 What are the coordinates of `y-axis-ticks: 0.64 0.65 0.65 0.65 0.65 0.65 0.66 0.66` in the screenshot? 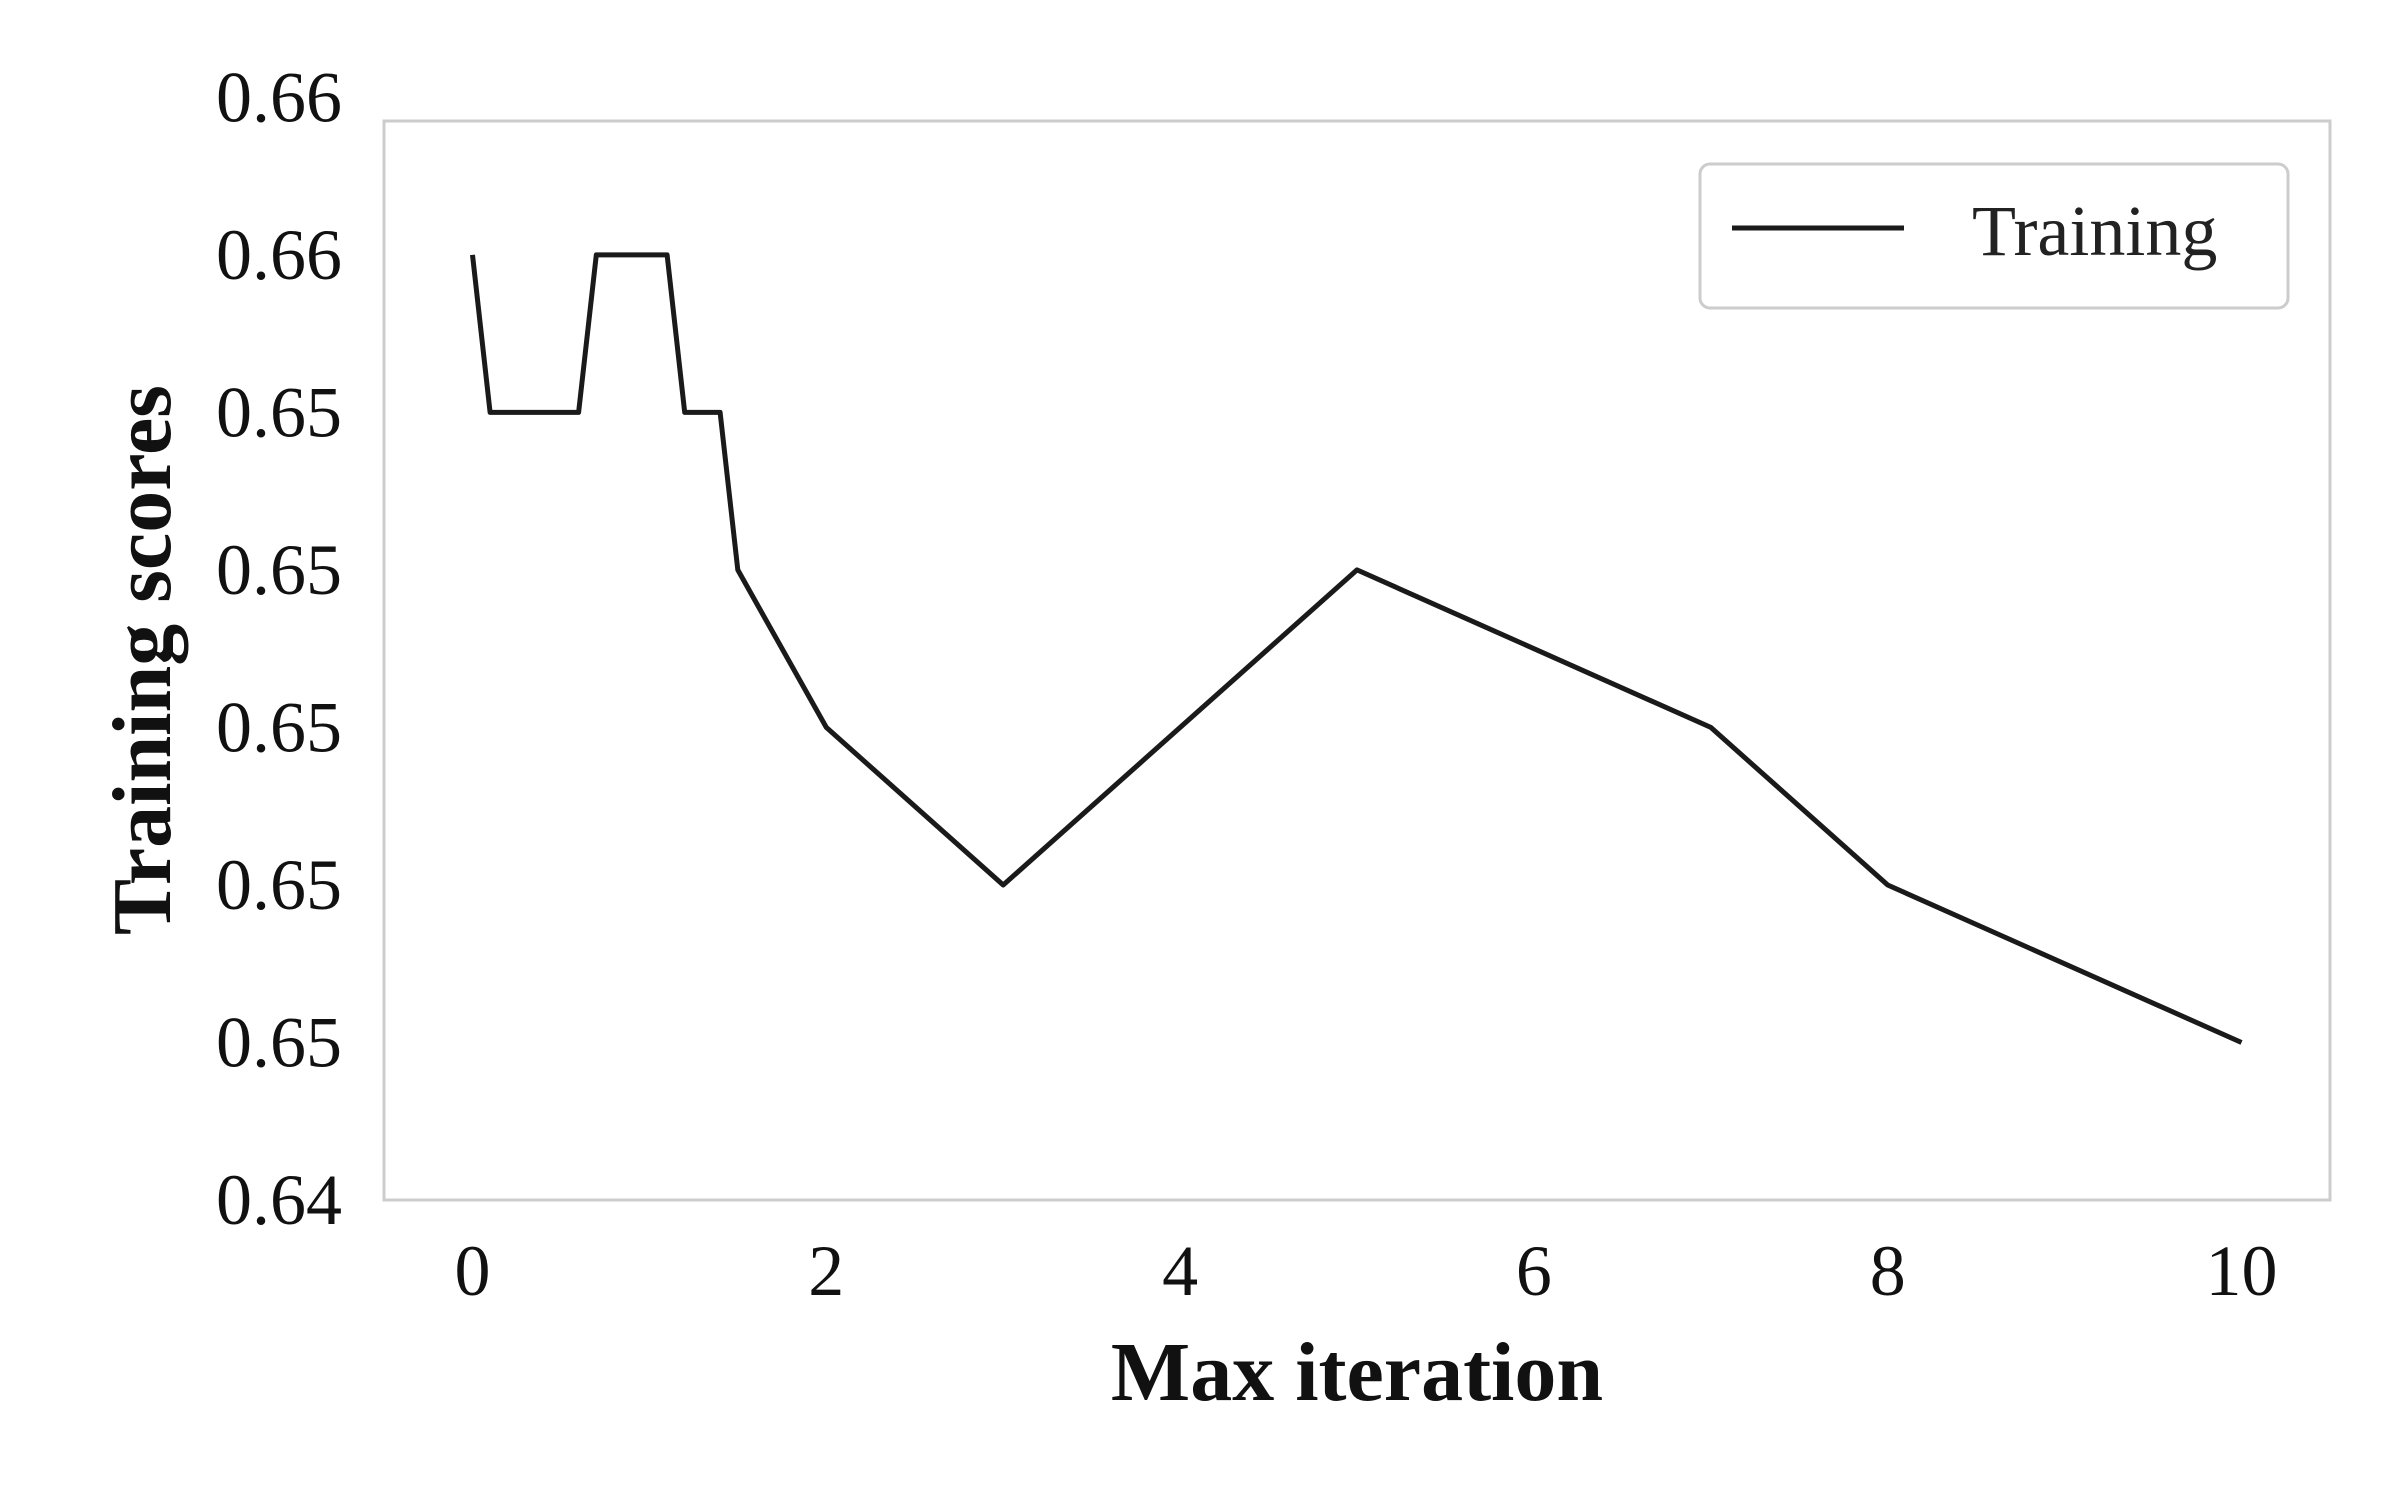 It's located at (279, 648).